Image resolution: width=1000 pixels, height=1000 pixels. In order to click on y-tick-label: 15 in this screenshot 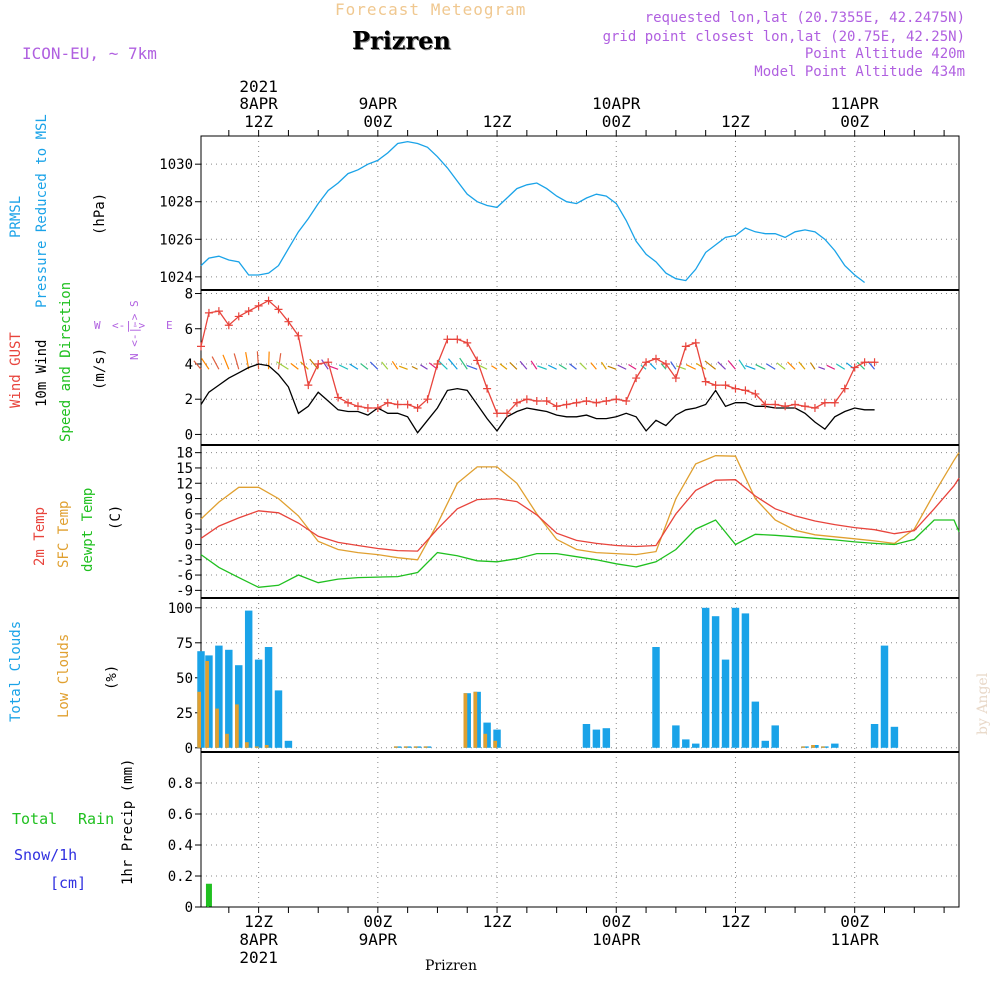, I will do `click(184, 469)`.